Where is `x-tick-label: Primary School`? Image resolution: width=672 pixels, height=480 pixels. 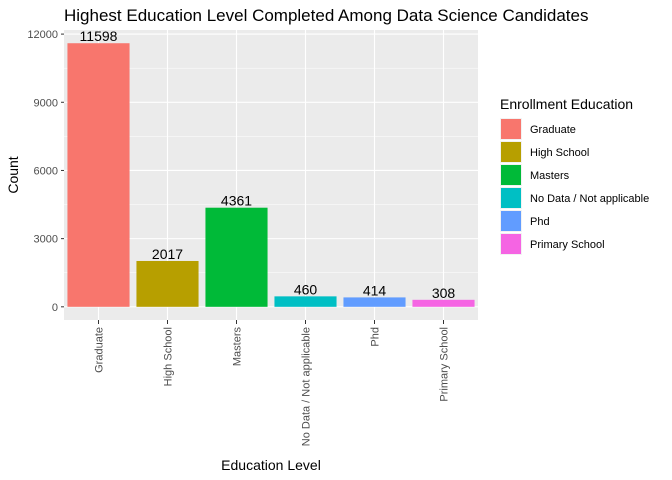
x-tick-label: Primary School is located at coordinates (445, 364).